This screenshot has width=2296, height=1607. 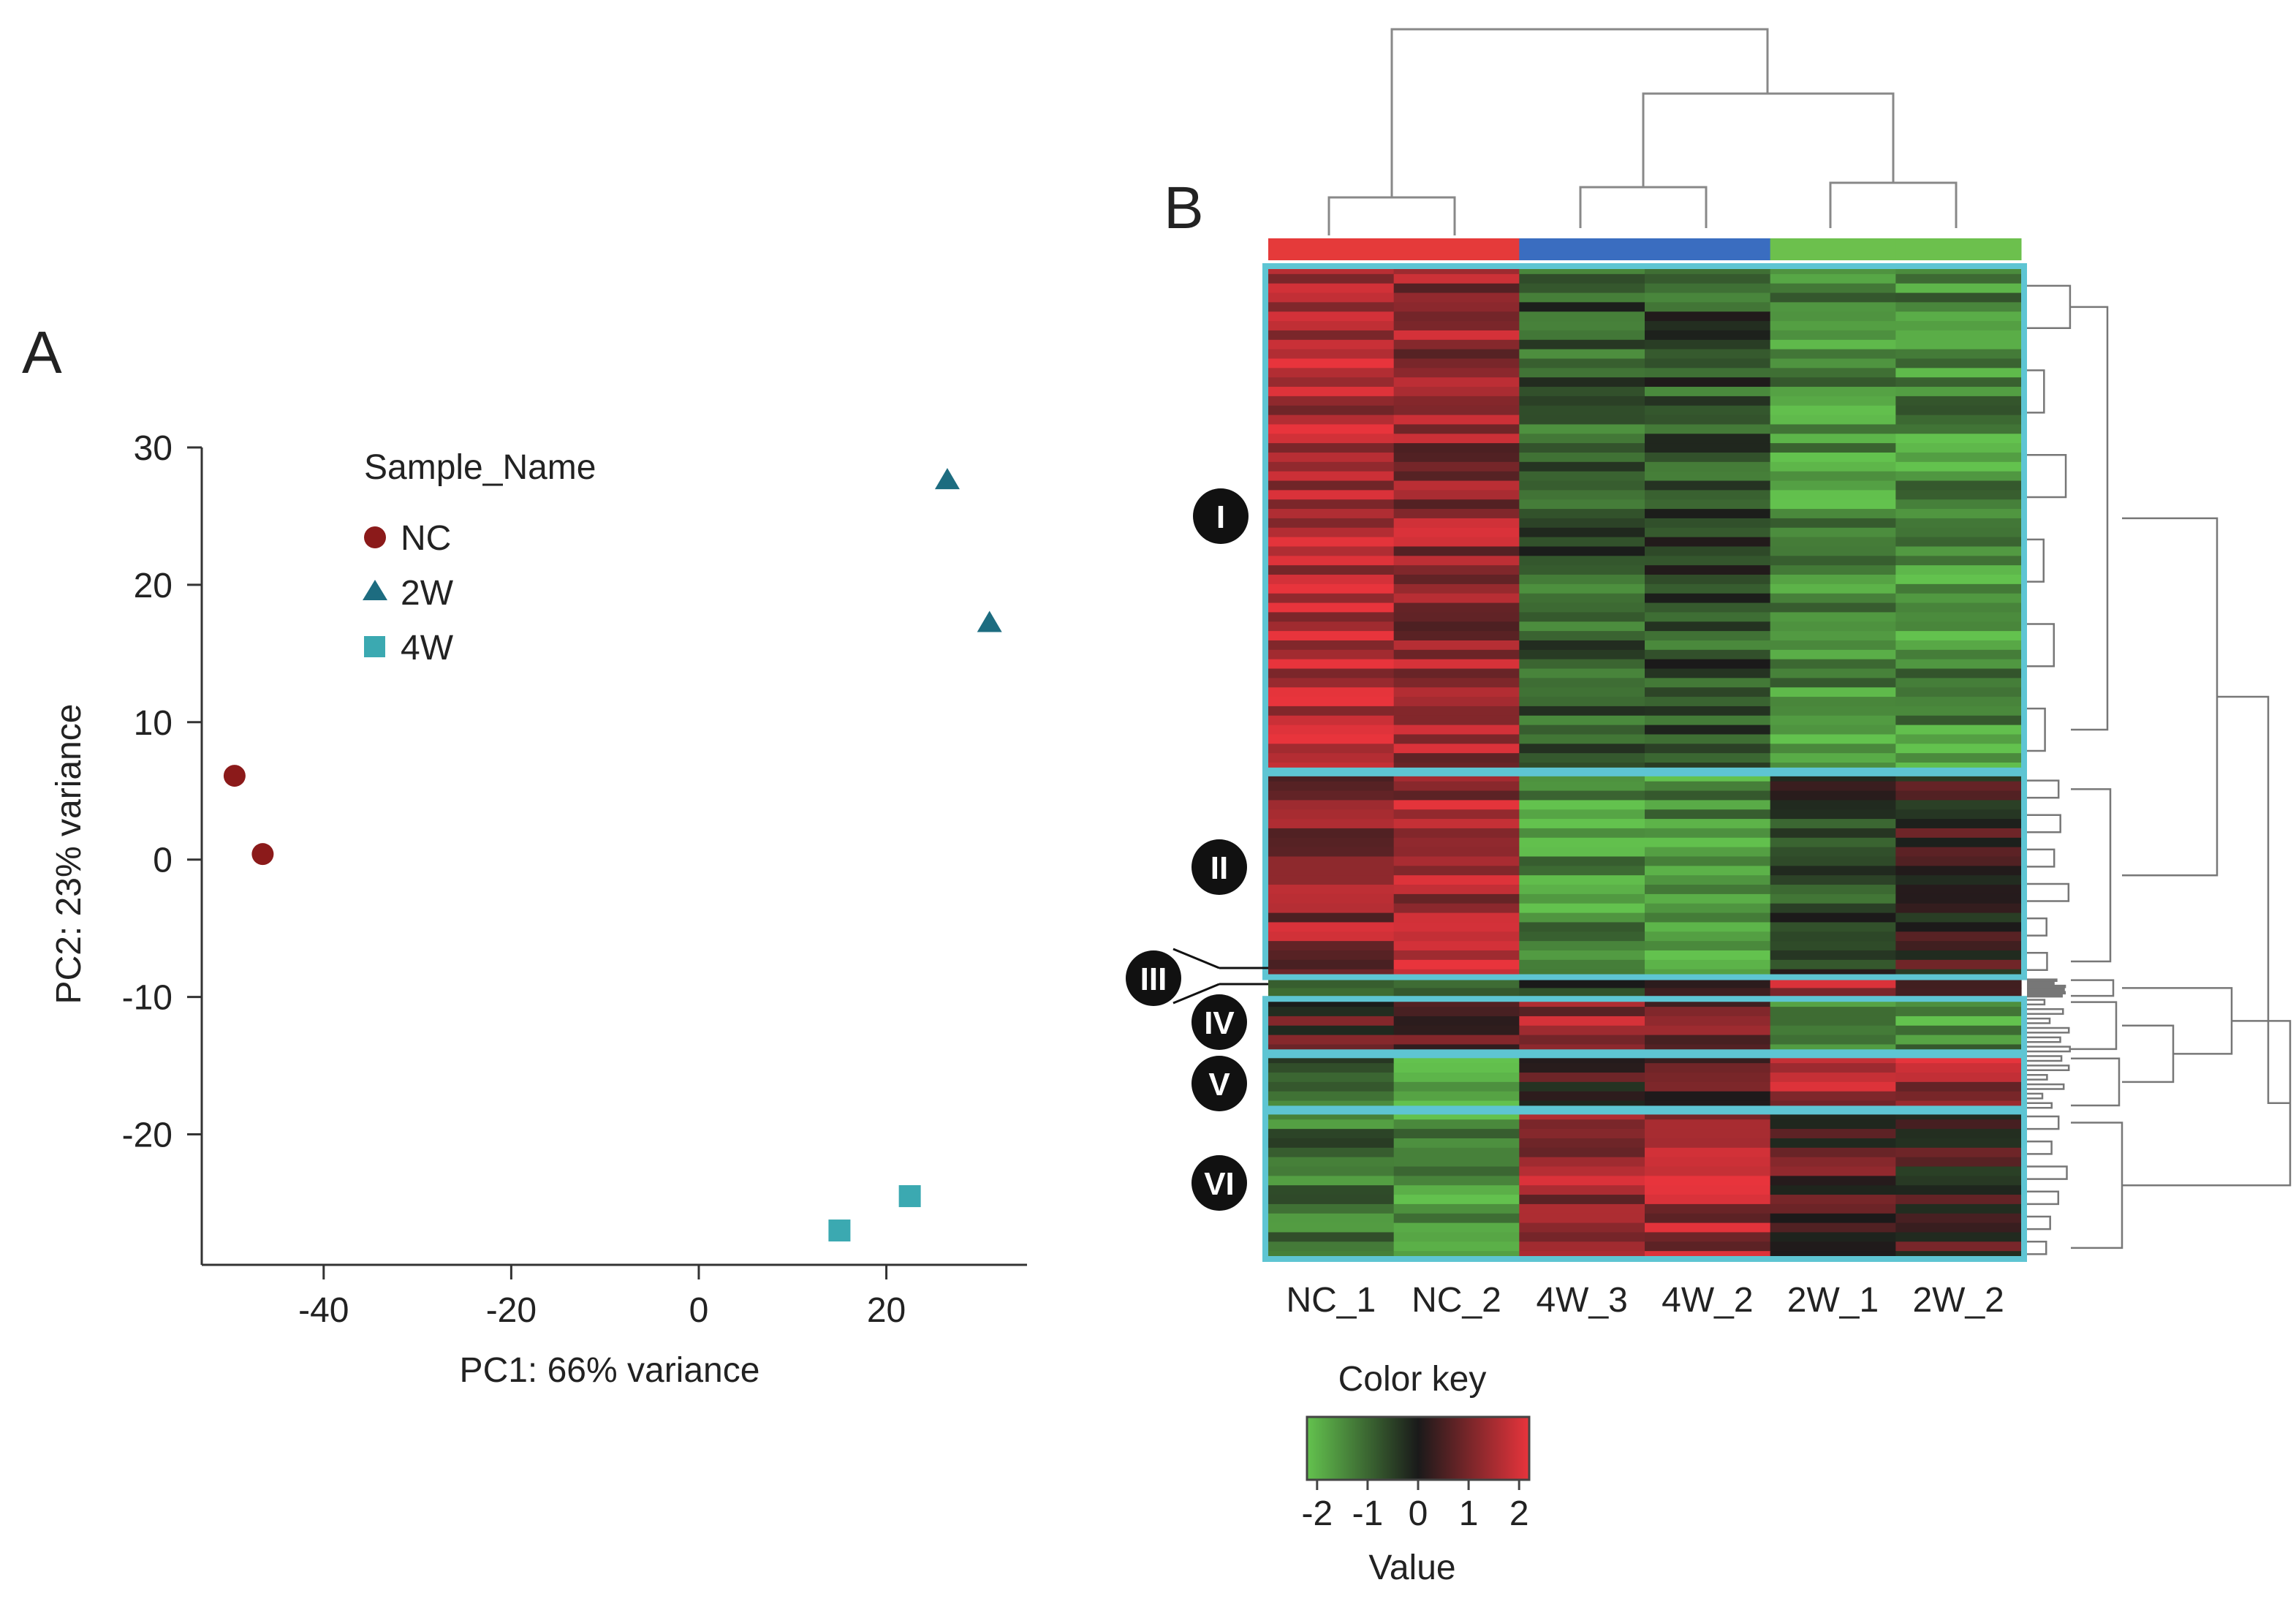 What do you see at coordinates (262, 854) in the screenshot?
I see `pca-point-nc` at bounding box center [262, 854].